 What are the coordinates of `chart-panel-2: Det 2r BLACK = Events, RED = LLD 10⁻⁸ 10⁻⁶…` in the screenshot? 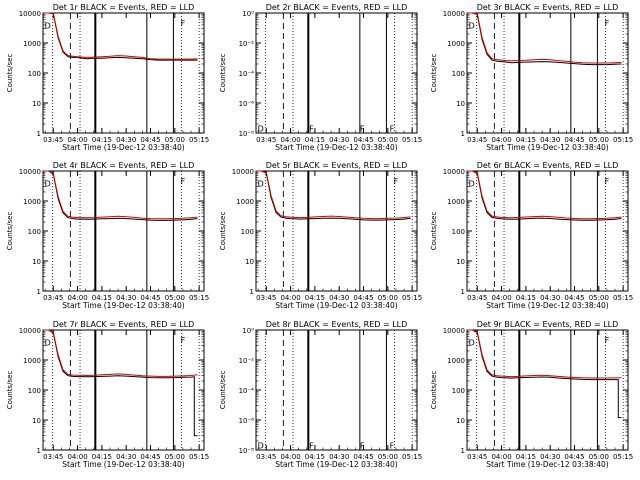 It's located at (320, 77).